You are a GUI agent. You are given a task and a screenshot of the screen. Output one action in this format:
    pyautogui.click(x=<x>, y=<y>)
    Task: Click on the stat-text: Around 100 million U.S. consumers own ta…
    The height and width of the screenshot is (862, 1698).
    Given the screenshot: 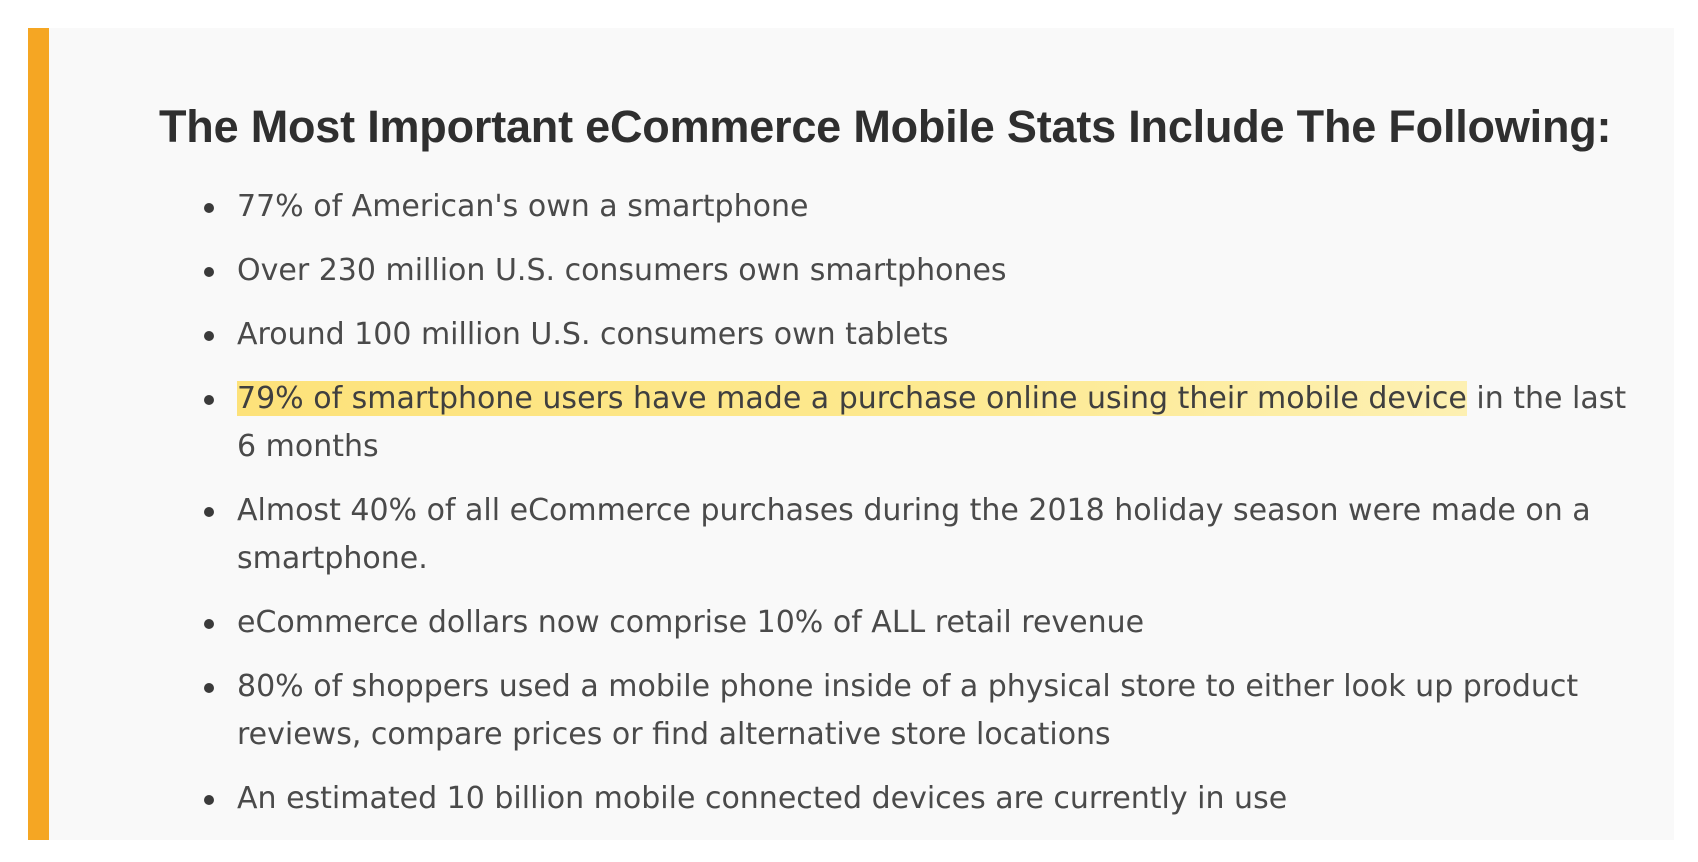 What is the action you would take?
    pyautogui.click(x=593, y=334)
    